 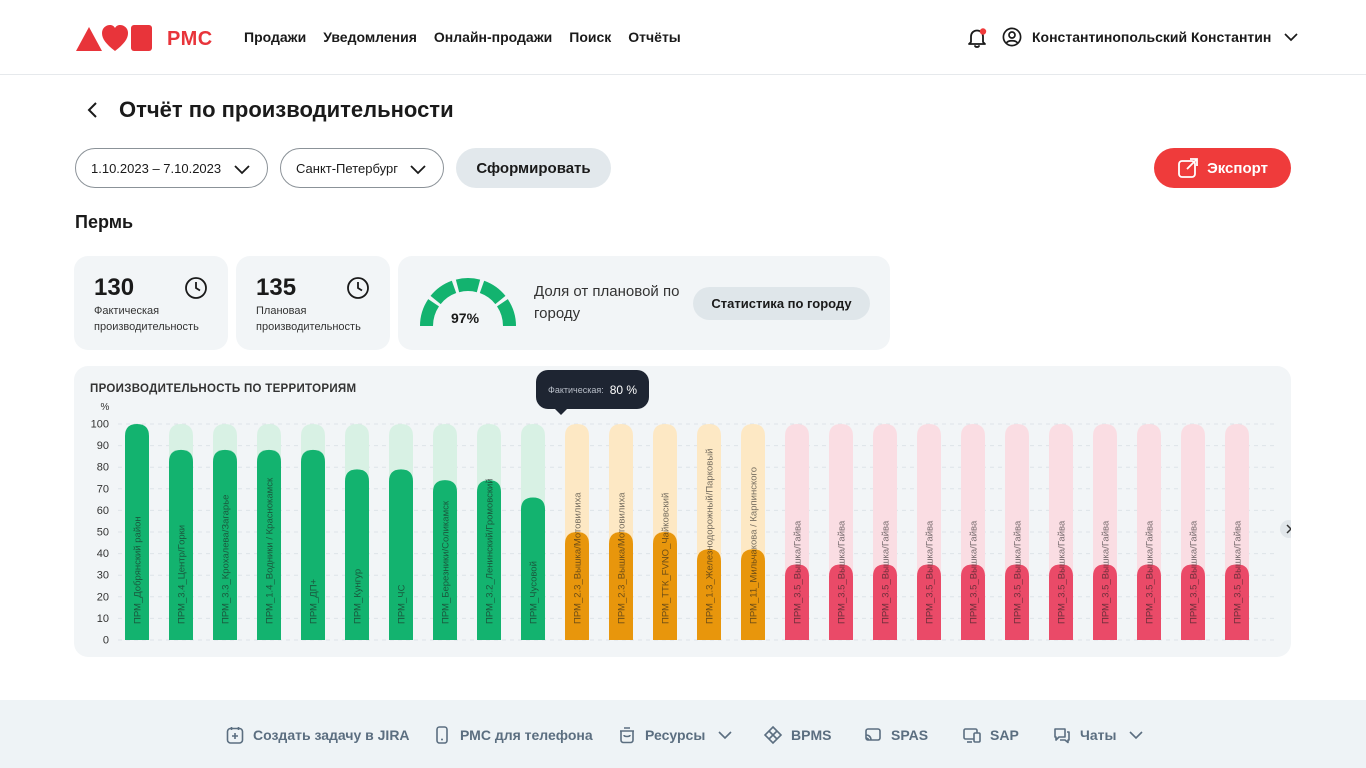 What do you see at coordinates (977, 38) in the screenshot?
I see `bell-icon` at bounding box center [977, 38].